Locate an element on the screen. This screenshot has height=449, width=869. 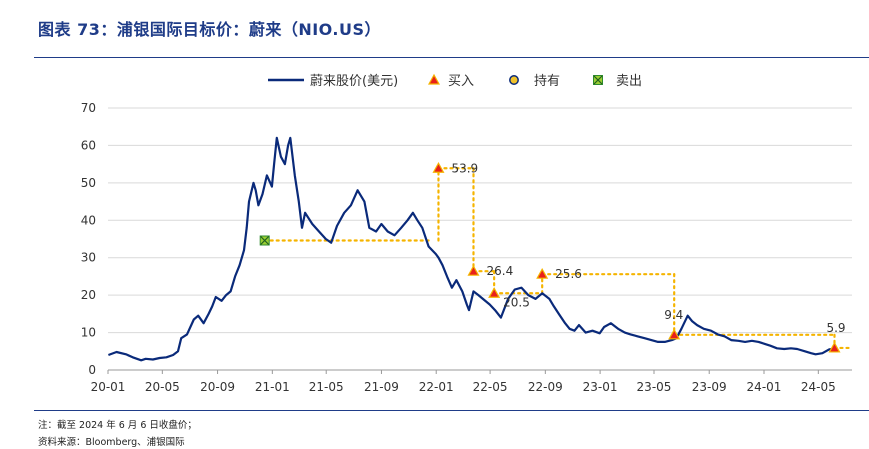
target-label: 20.5 is located at coordinates (516, 302).